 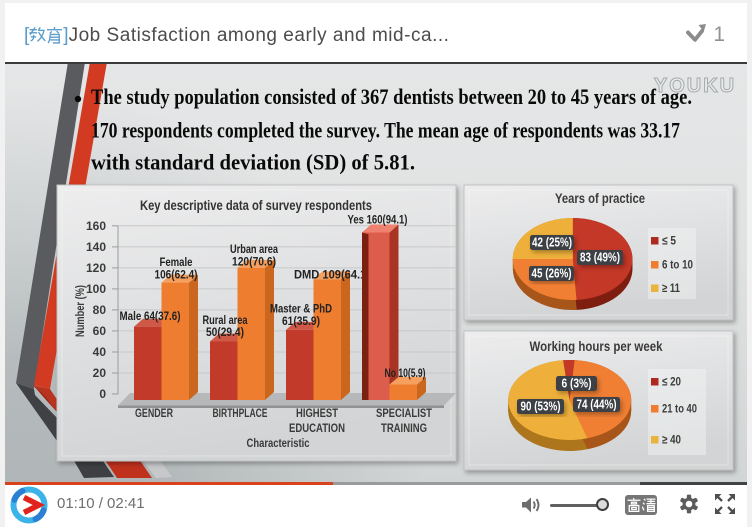 I want to click on svg-text: 106(62.4), so click(x=176, y=275).